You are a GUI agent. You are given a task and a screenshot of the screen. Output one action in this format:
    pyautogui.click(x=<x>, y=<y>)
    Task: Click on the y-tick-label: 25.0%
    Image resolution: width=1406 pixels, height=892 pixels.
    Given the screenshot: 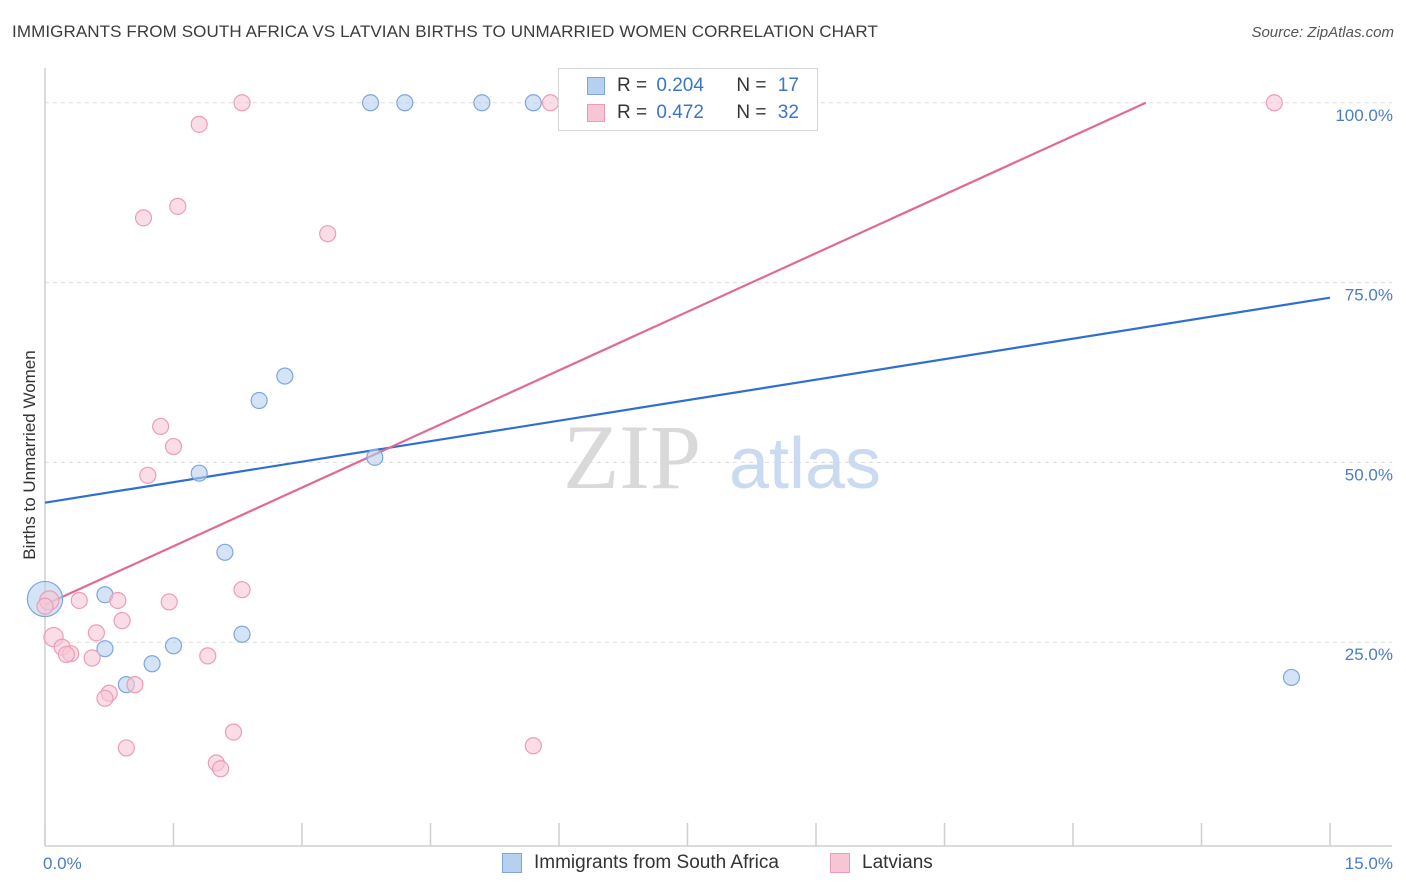 What is the action you would take?
    pyautogui.click(x=1369, y=654)
    